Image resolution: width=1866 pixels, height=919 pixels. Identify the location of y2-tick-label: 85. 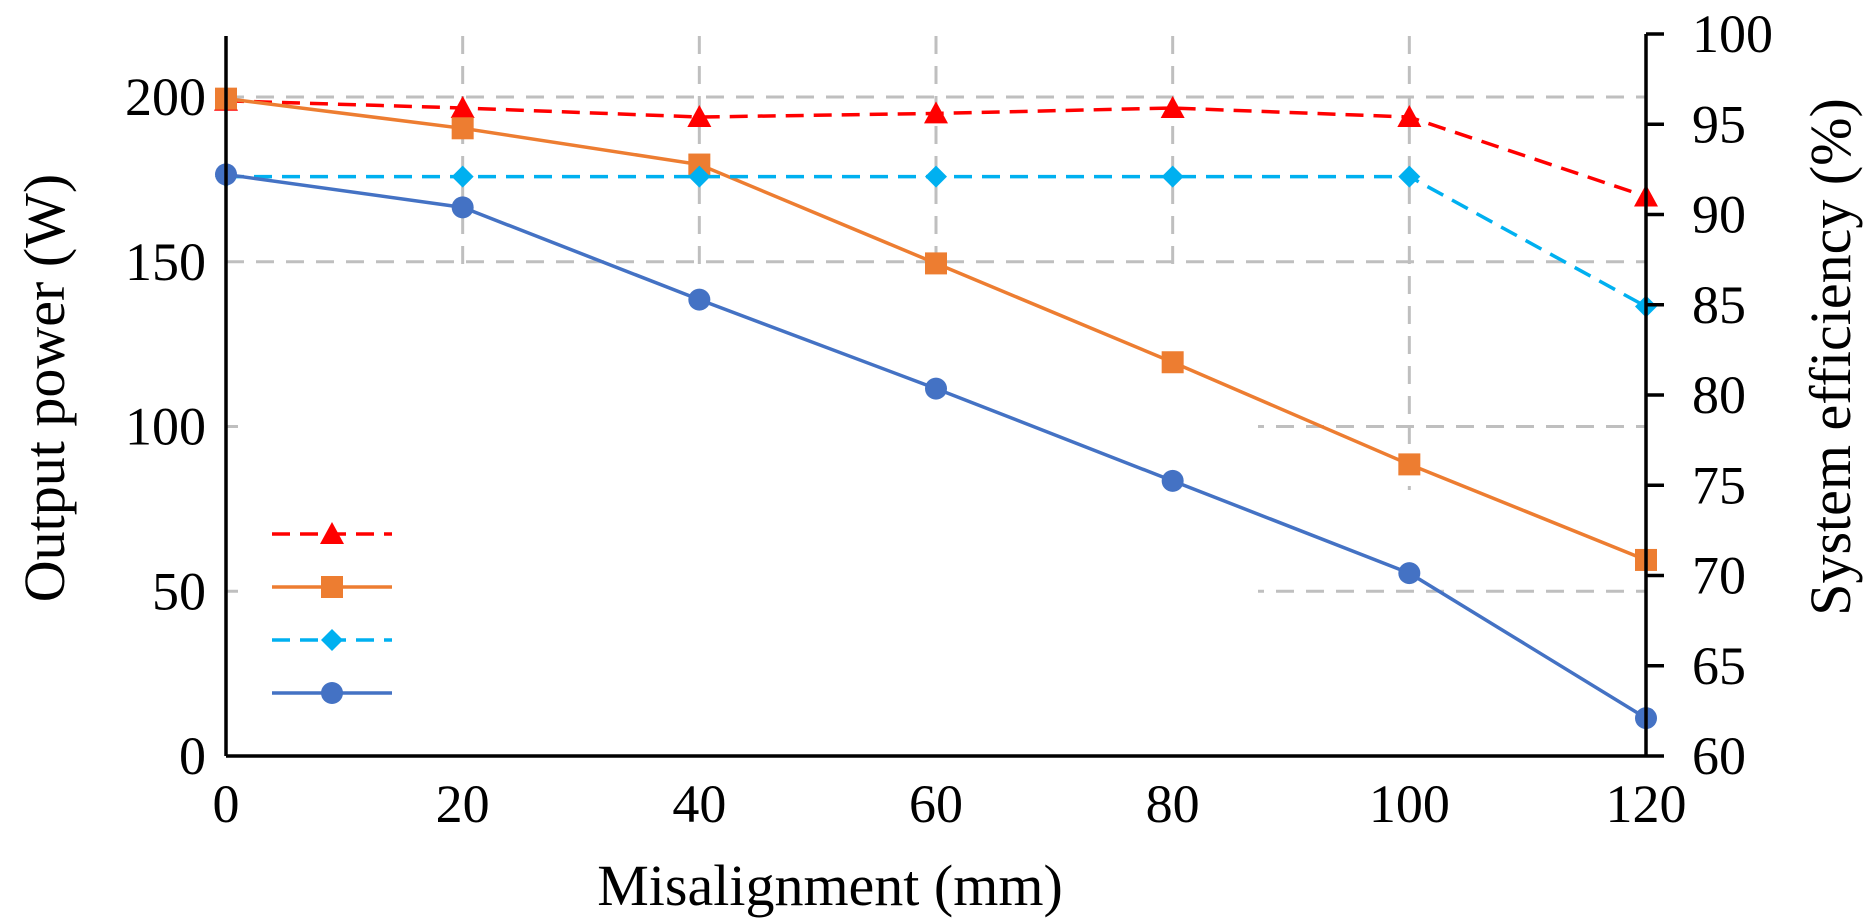
(1719, 305).